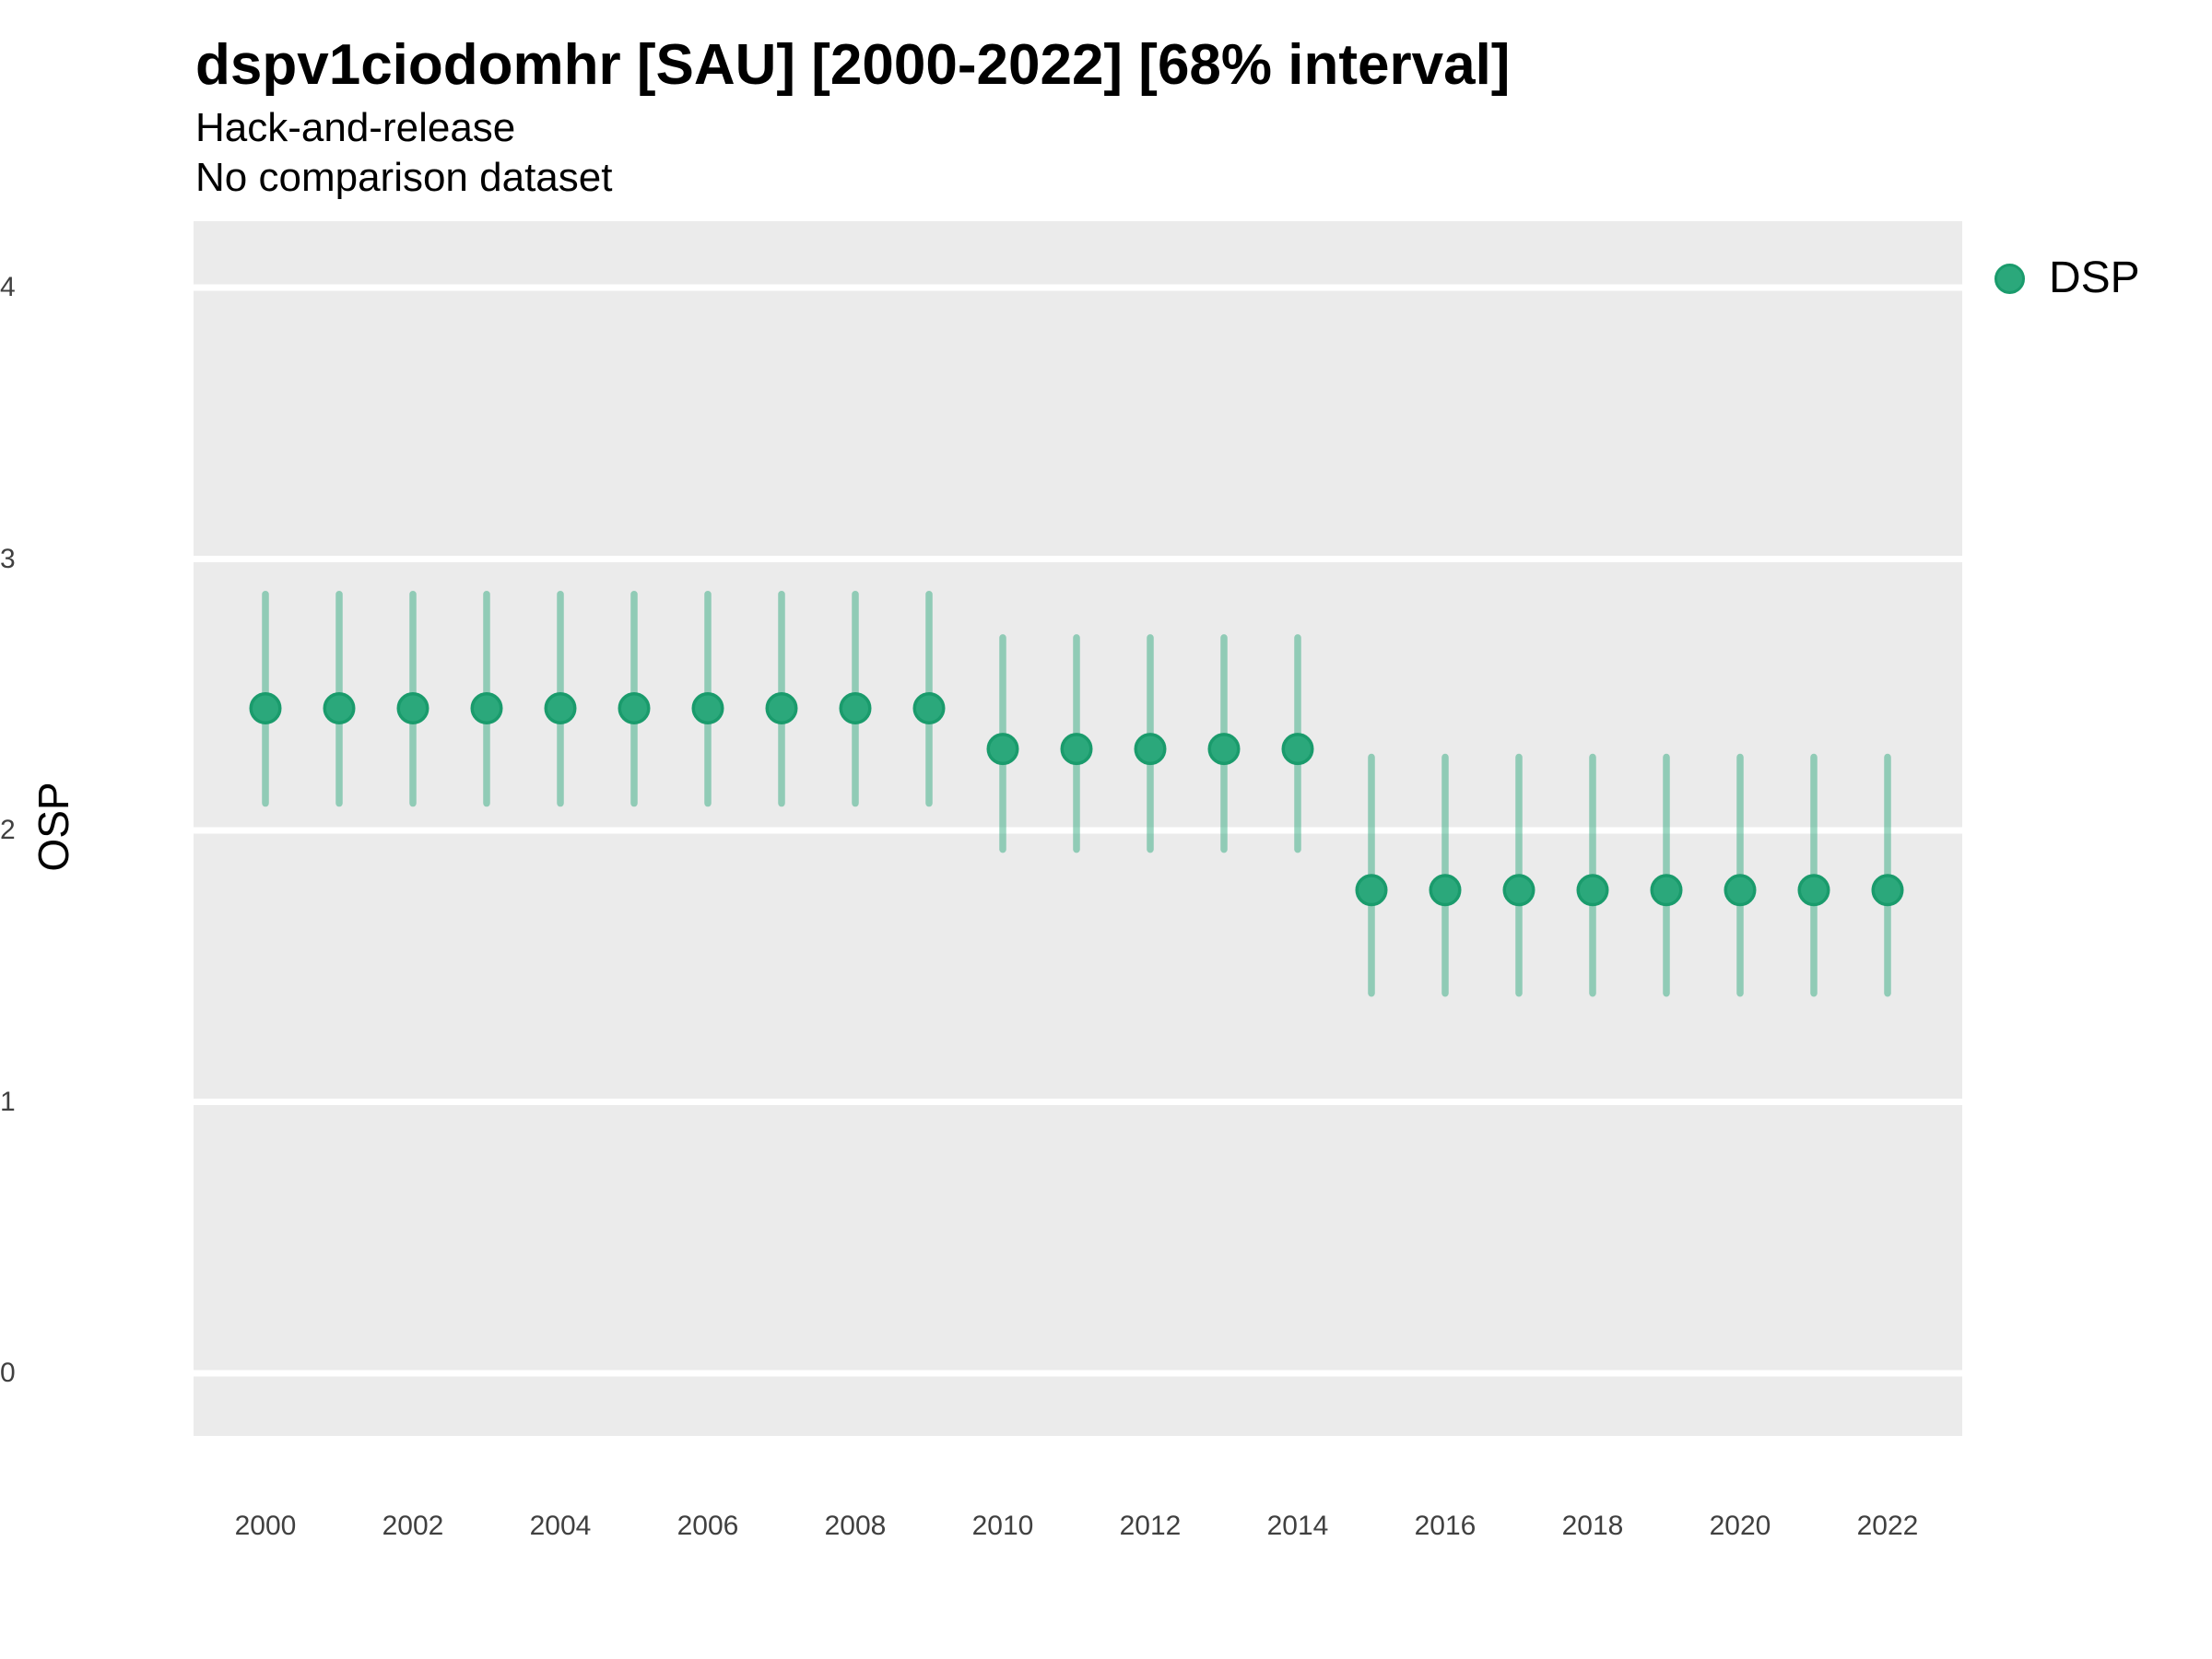  I want to click on y-tick-label: 2, so click(8, 830).